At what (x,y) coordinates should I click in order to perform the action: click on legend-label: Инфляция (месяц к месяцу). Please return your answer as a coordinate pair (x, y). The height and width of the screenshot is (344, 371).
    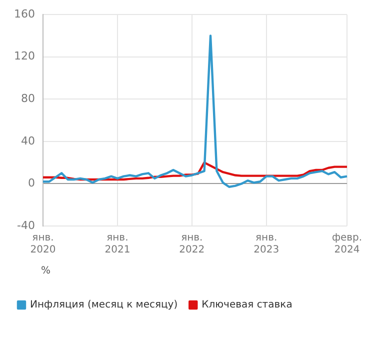
    Looking at the image, I should click on (104, 305).